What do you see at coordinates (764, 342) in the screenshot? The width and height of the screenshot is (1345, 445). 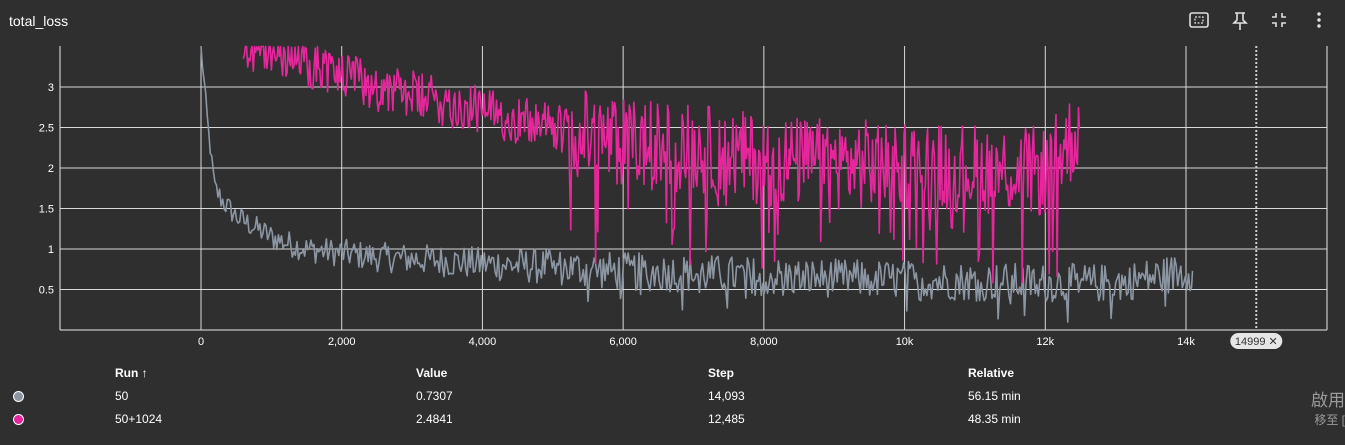 I see `x-tick-label: 8,000` at bounding box center [764, 342].